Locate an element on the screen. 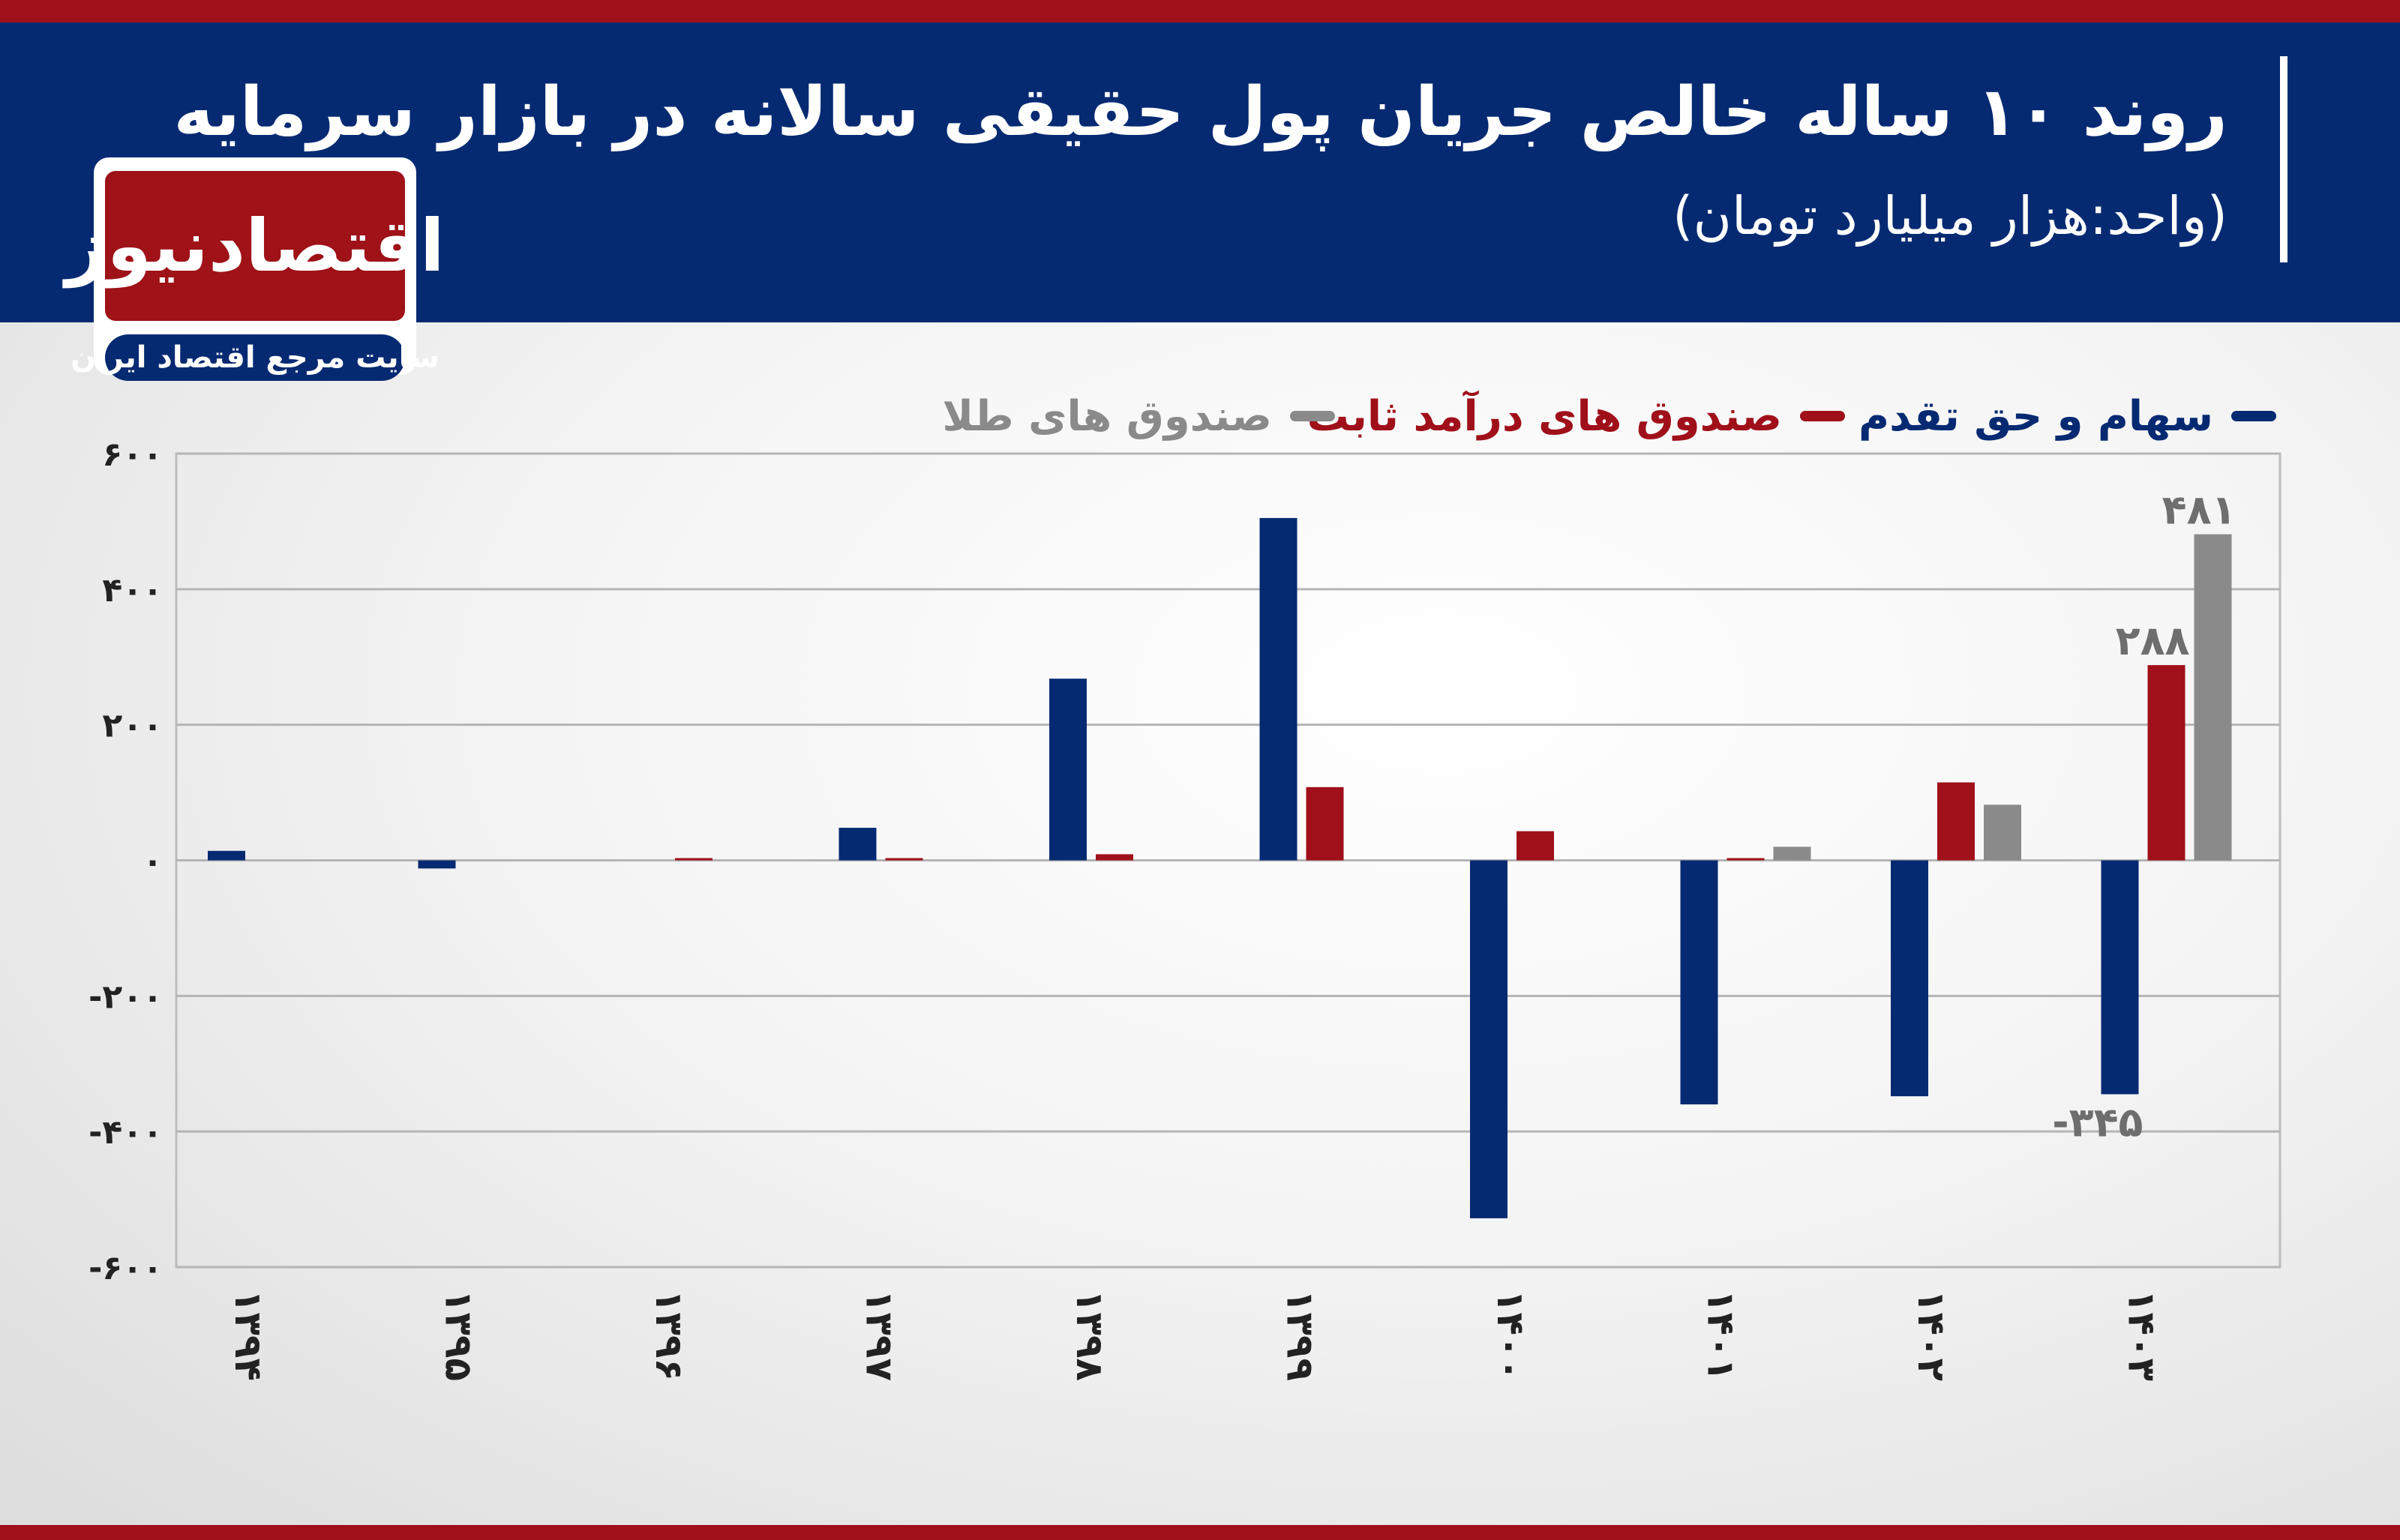 Image resolution: width=2400 pixels, height=1540 pixels. legend-item-stocks: سهام و حق تقدم is located at coordinates (2067, 416).